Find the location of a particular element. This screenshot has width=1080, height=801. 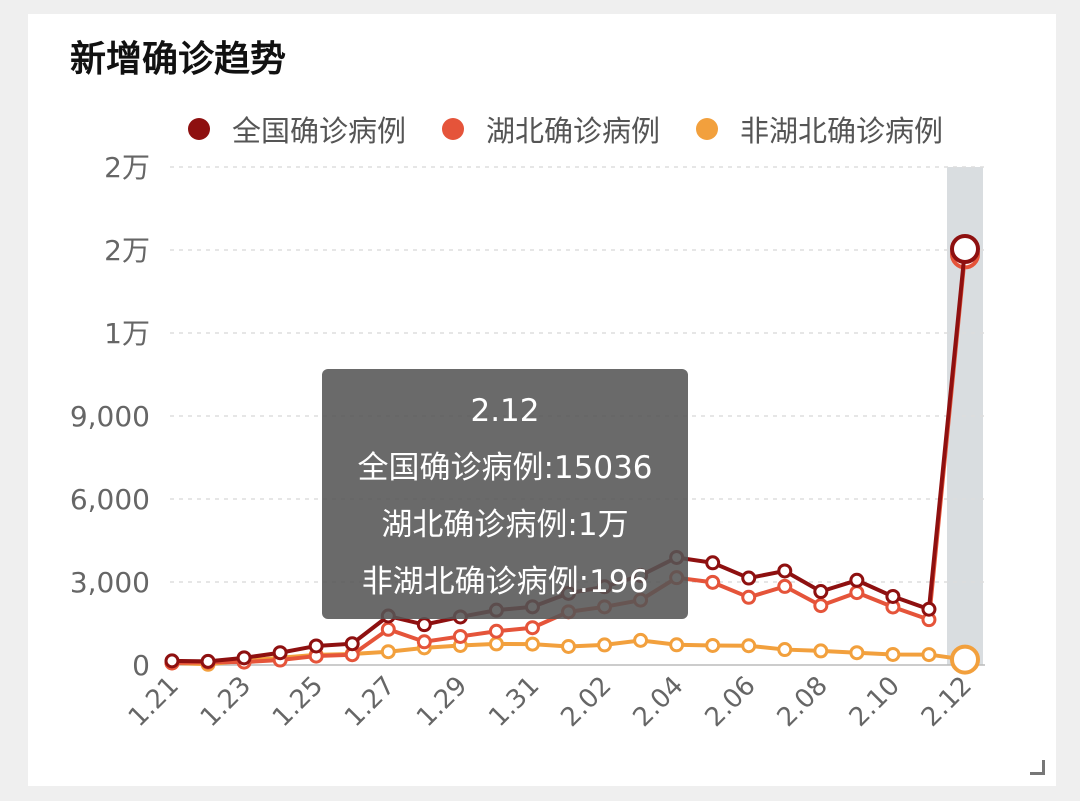

chart-title: 新增确诊趋势 is located at coordinates (178, 59).